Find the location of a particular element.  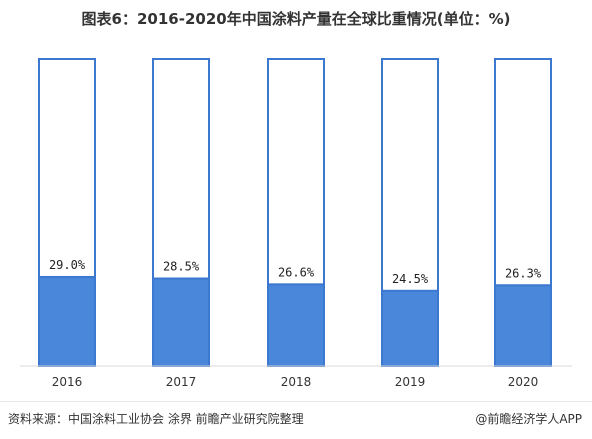

x-tick-label-2017: 2017 is located at coordinates (181, 382).